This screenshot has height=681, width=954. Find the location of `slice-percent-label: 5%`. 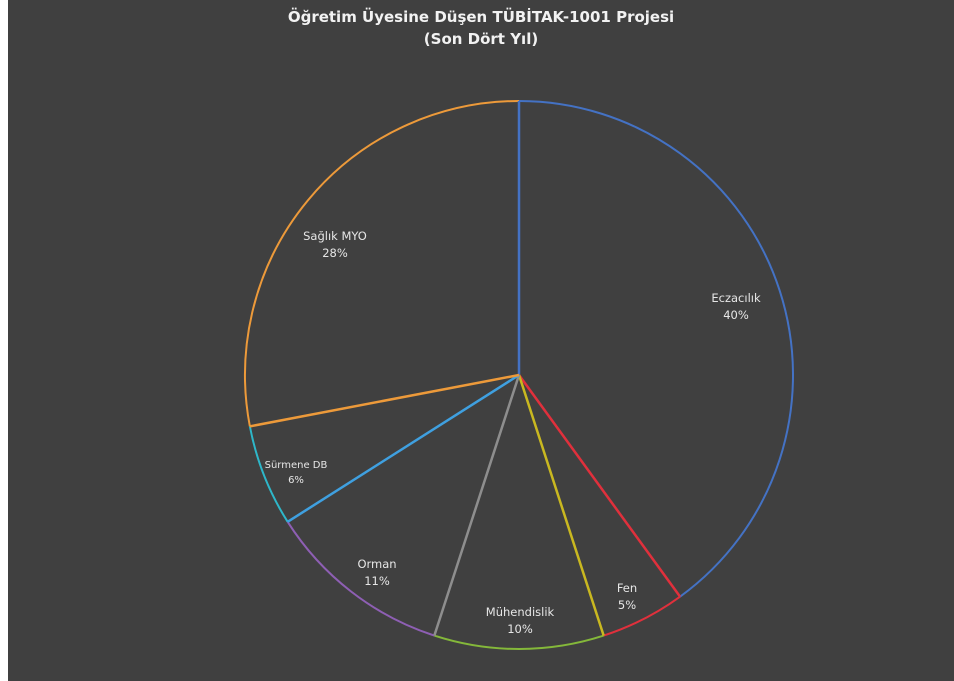

slice-percent-label: 5% is located at coordinates (627, 605).